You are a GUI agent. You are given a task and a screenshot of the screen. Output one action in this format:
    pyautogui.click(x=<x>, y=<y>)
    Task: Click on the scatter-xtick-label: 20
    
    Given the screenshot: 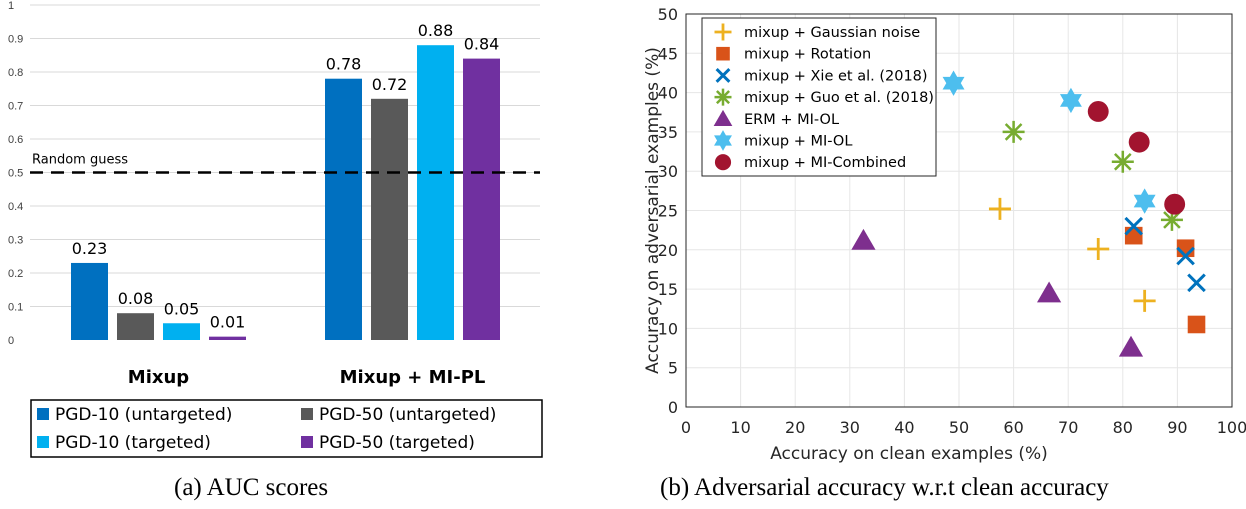 What is the action you would take?
    pyautogui.click(x=795, y=427)
    